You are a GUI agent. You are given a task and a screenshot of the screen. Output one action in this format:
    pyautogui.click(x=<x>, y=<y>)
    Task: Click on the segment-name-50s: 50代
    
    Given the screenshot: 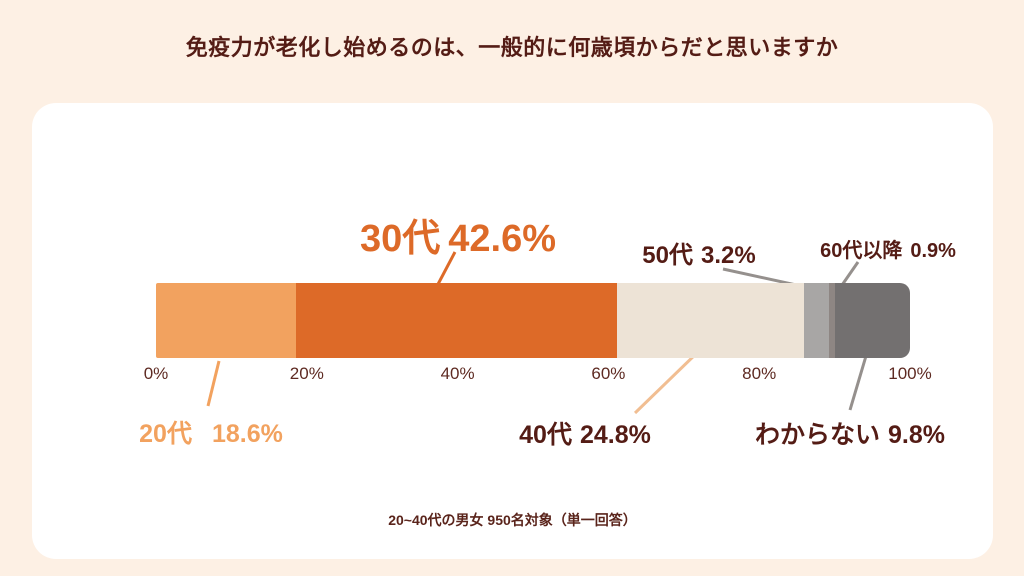 What is the action you would take?
    pyautogui.click(x=667, y=255)
    